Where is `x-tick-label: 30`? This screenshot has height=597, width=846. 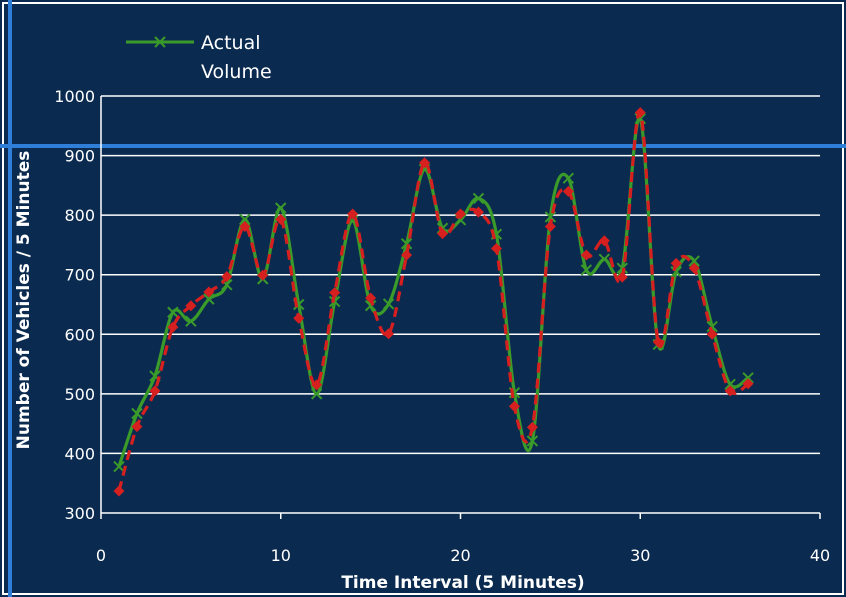 x-tick-label: 30 is located at coordinates (640, 555).